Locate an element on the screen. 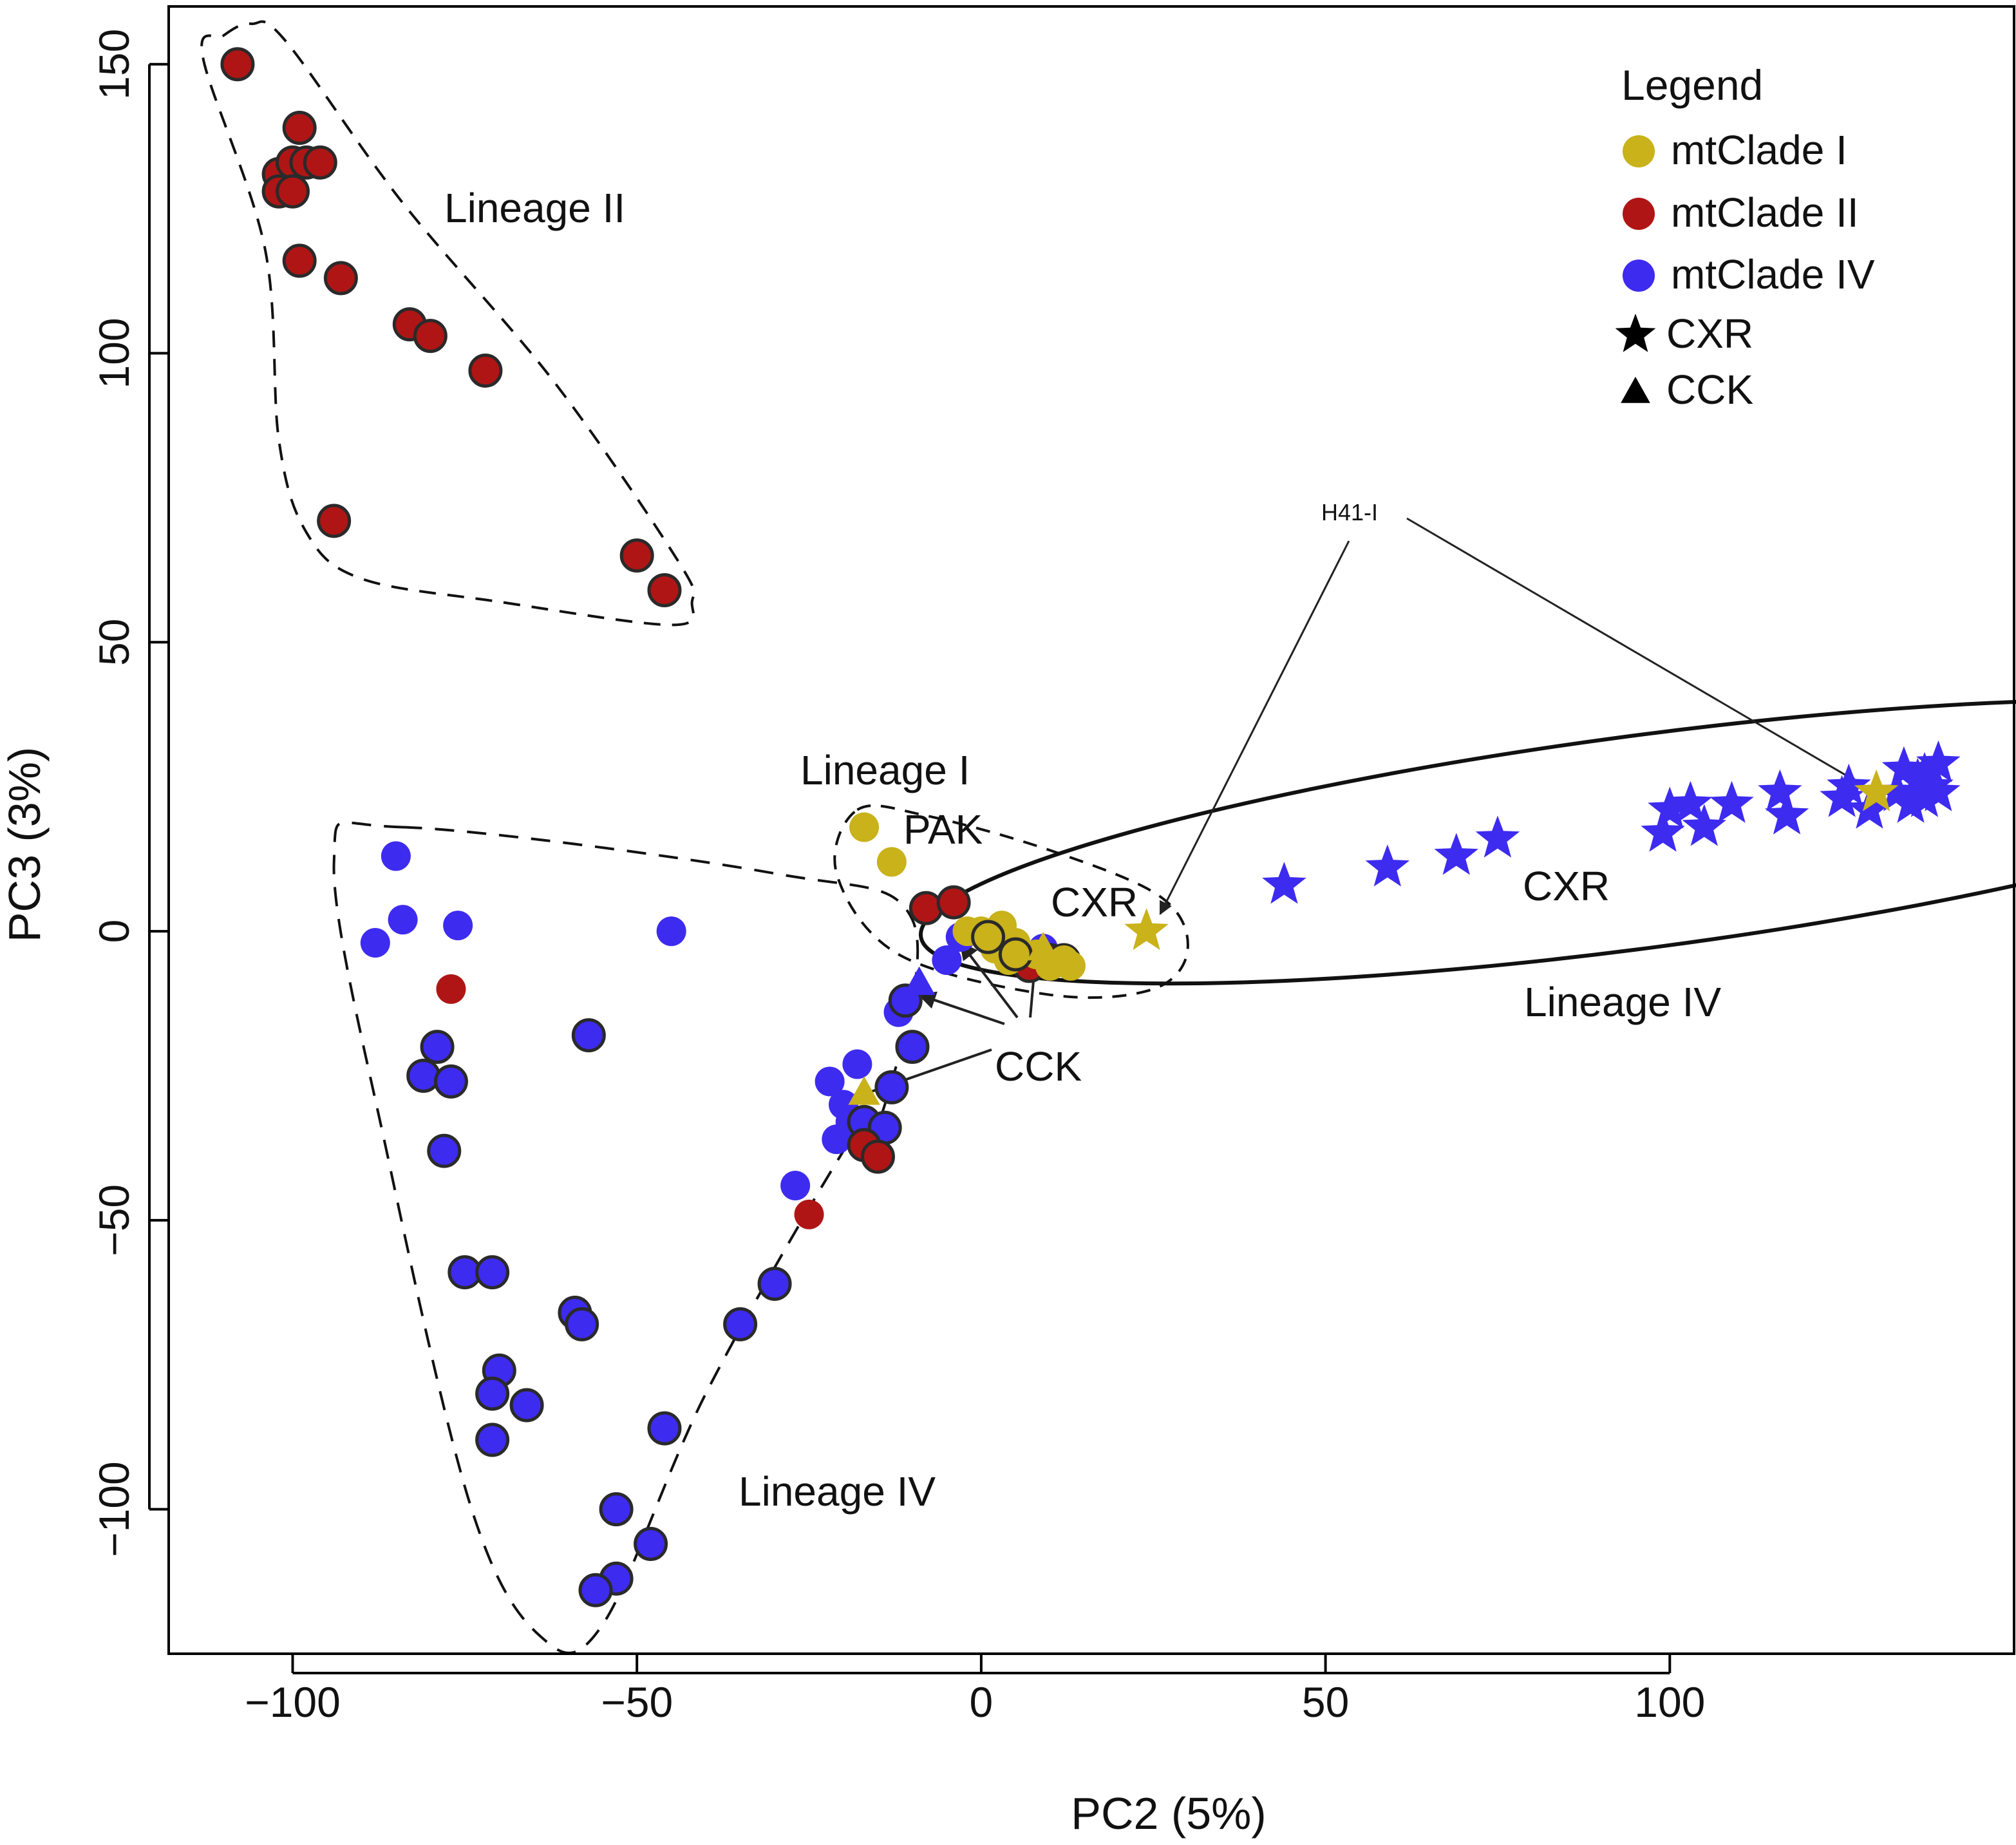 Image resolution: width=2016 pixels, height=1845 pixels. legend-label: mtClade I is located at coordinates (1759, 150).